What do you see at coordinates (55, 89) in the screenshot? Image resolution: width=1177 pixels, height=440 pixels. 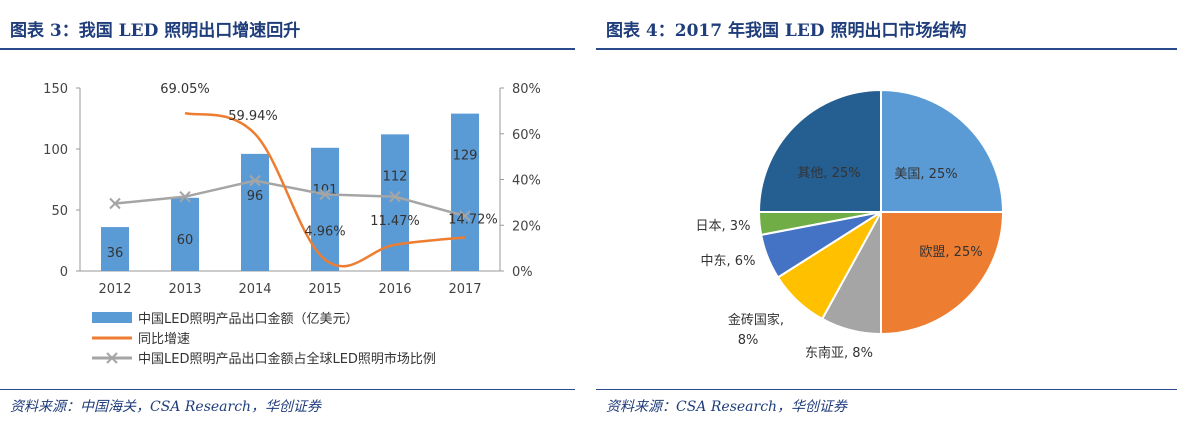 I see `y-tick-label-left: 150` at bounding box center [55, 89].